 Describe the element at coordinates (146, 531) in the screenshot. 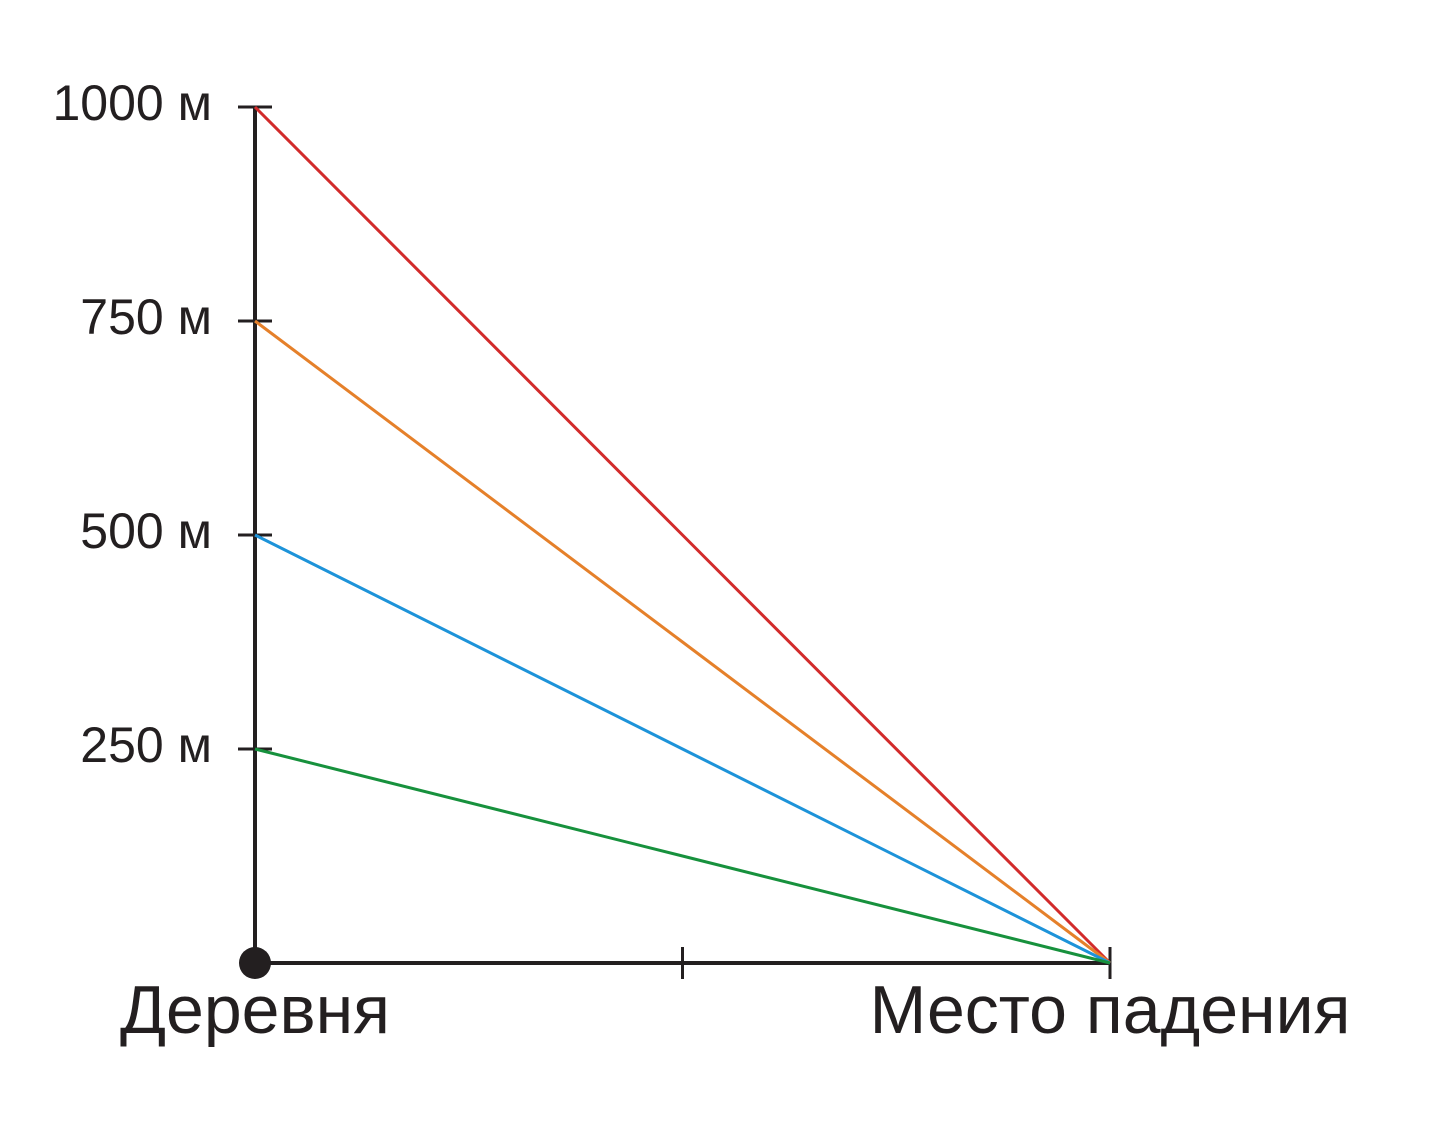

I see `y-tick-label: 500 м` at that location.